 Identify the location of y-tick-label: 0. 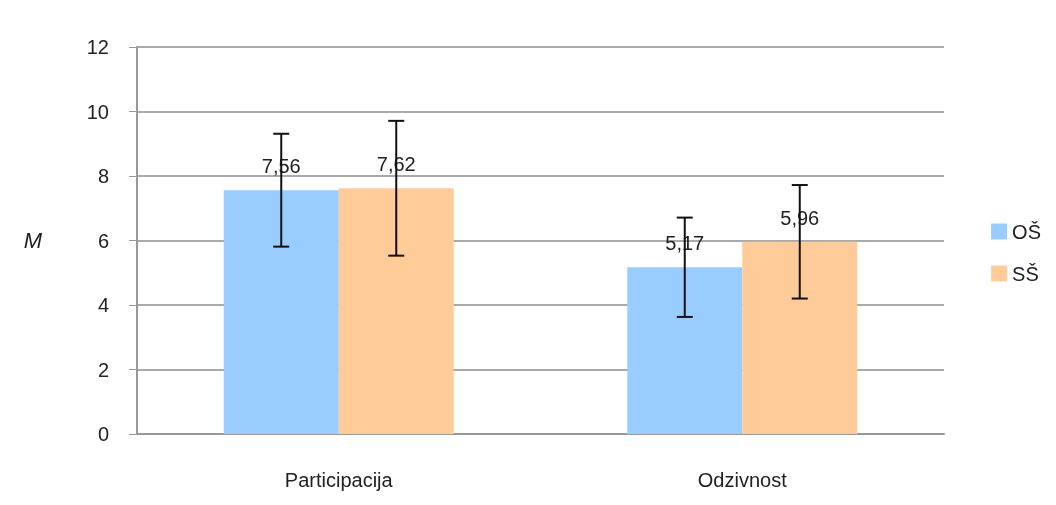
(103, 434).